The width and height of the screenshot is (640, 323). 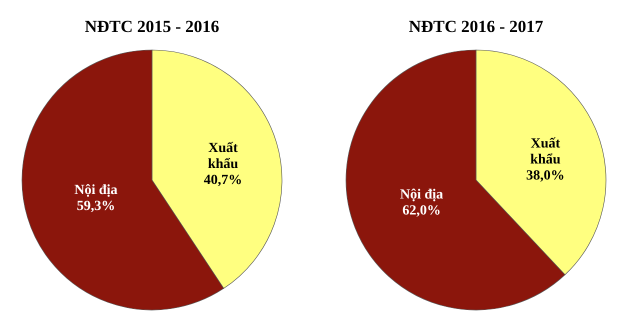 What do you see at coordinates (96, 206) in the screenshot?
I see `data-label: 59,3%` at bounding box center [96, 206].